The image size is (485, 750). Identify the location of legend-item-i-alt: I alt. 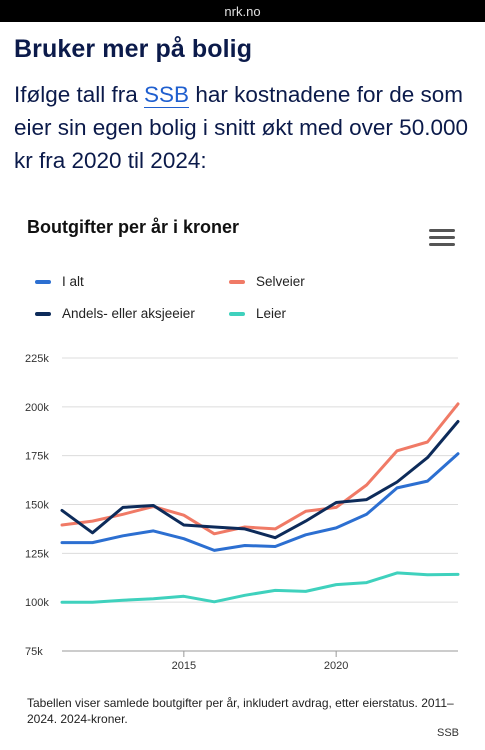
(59, 281).